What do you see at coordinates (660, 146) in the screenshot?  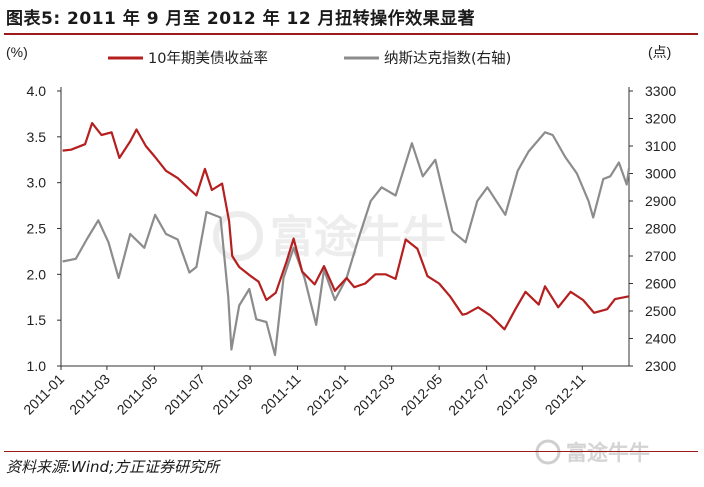 I see `right-tick-label: 3100` at bounding box center [660, 146].